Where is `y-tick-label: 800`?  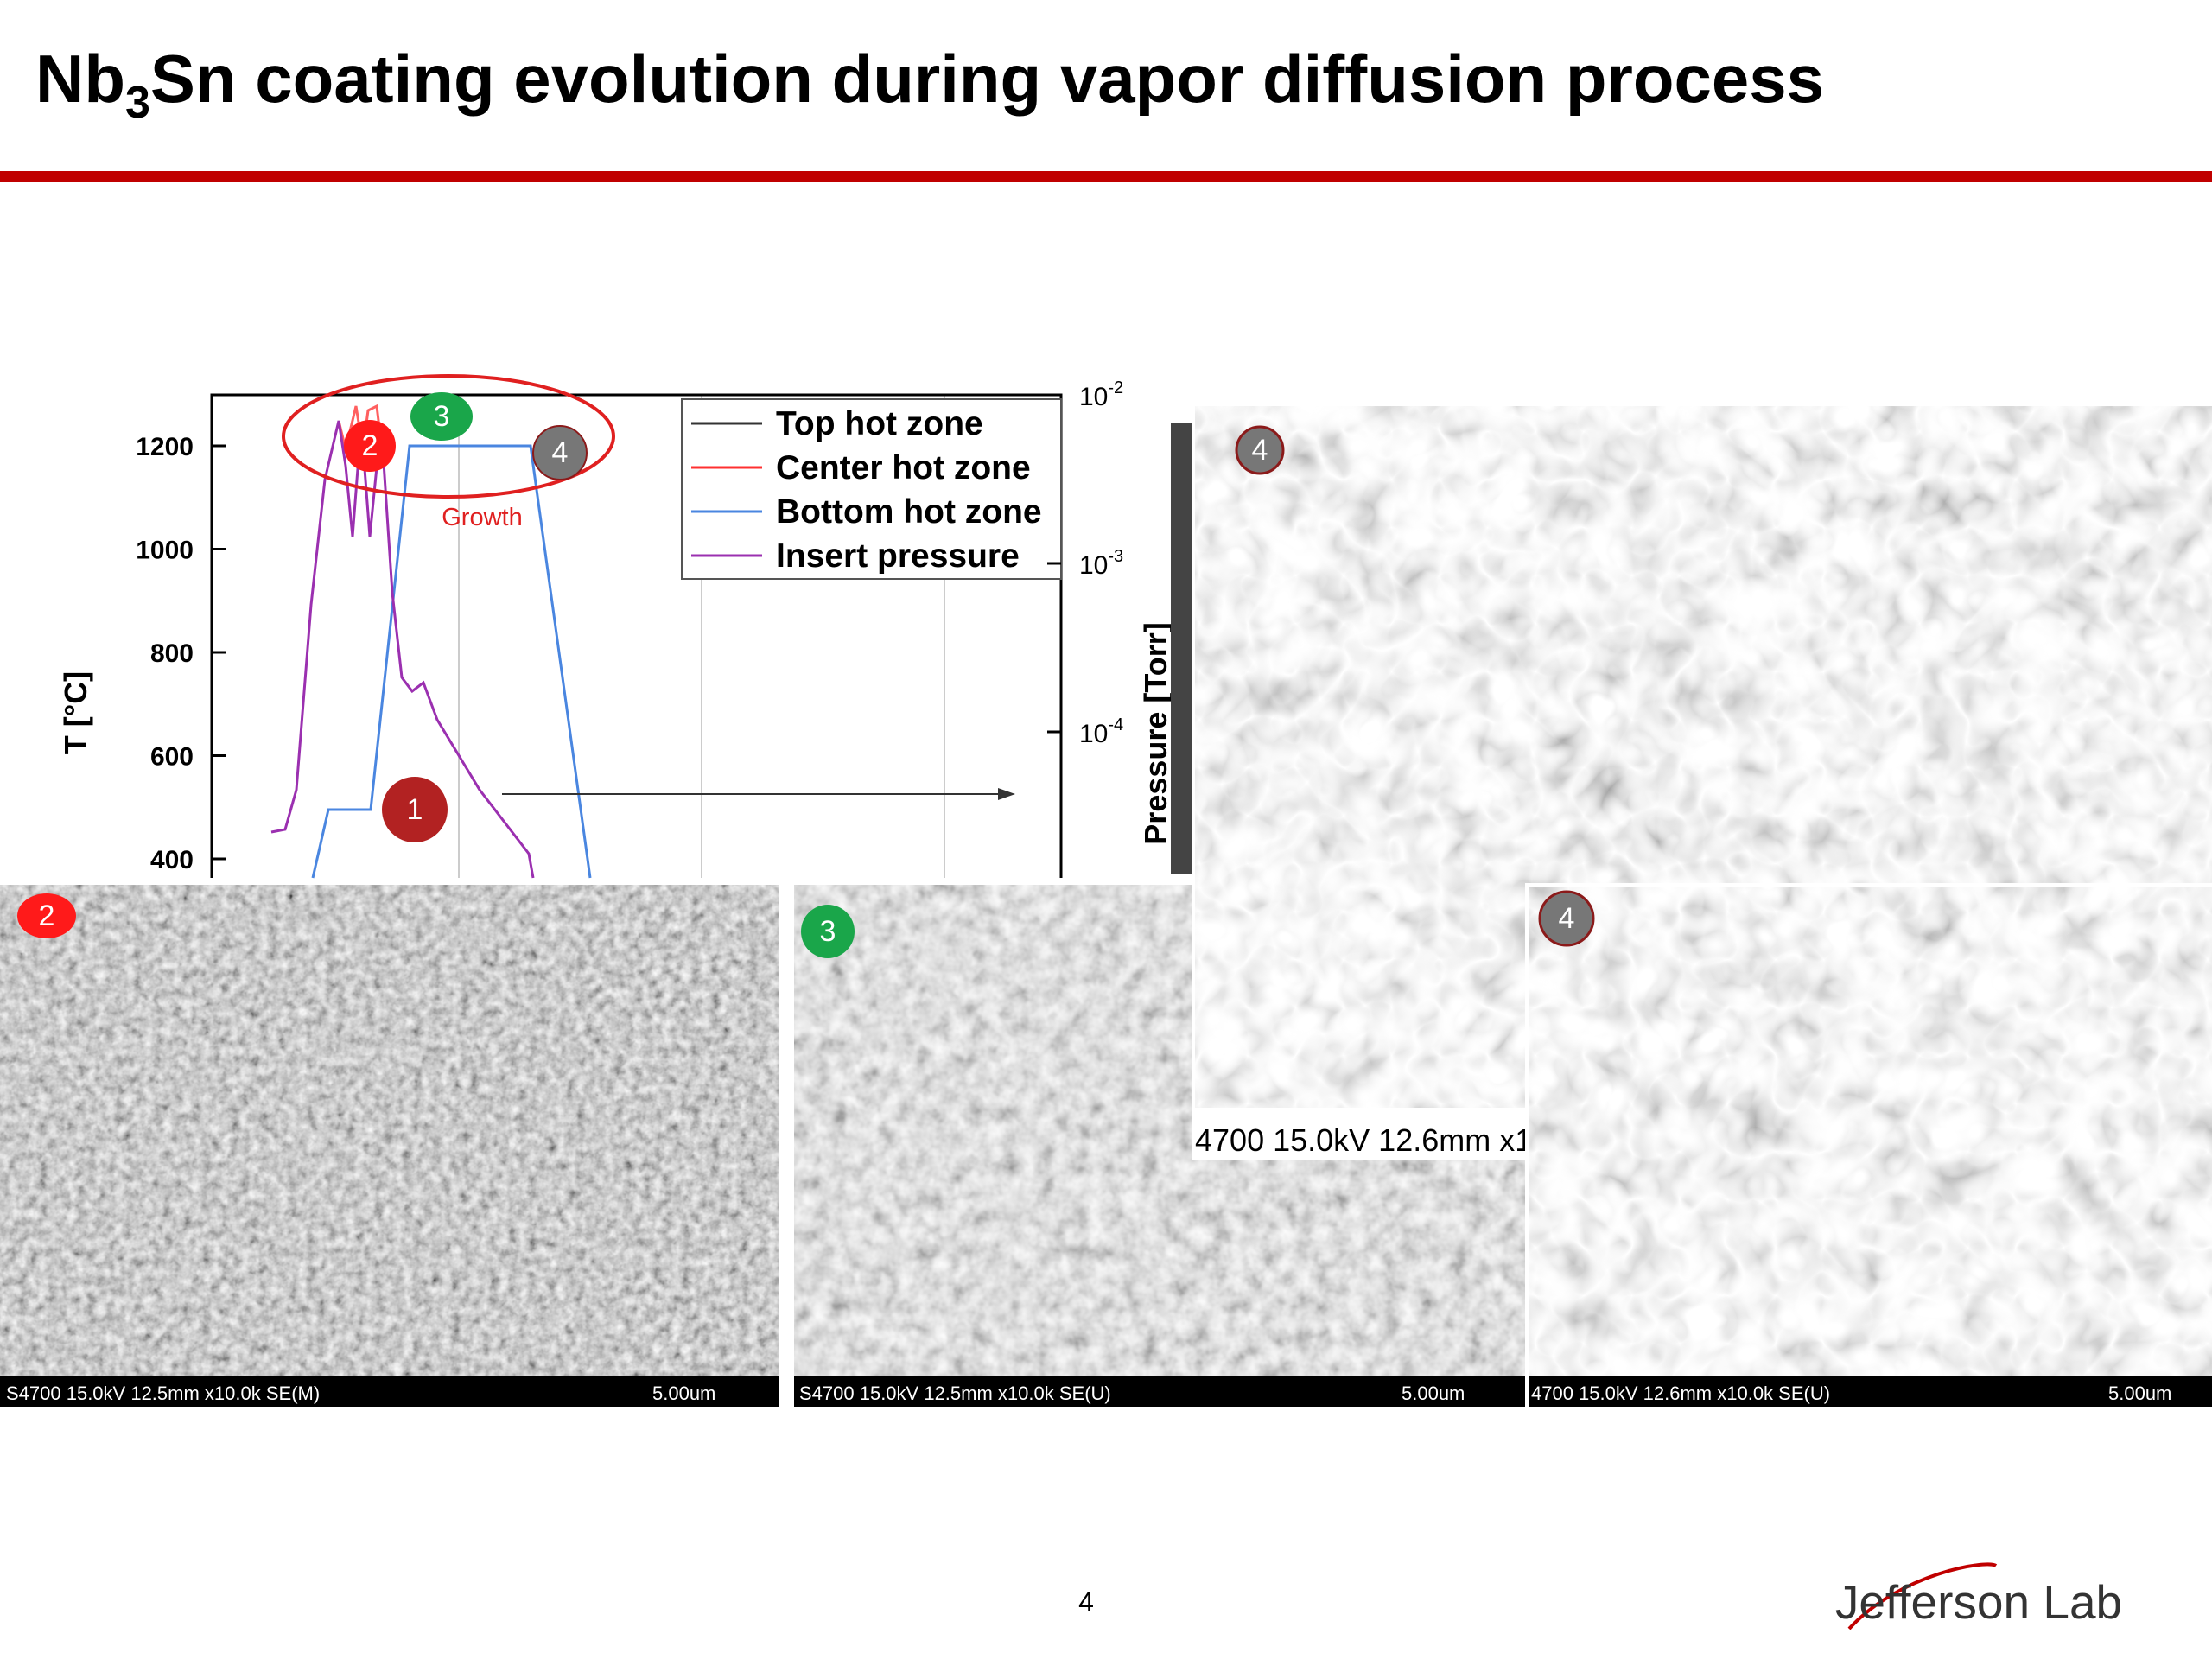
y-tick-label: 800 is located at coordinates (172, 653).